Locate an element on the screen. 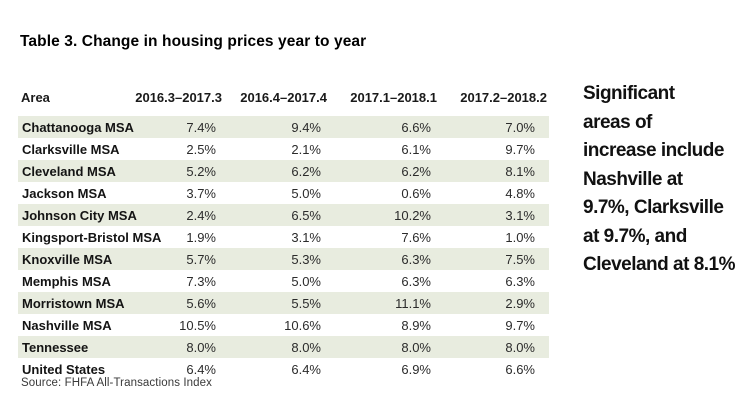 The width and height of the screenshot is (750, 403). value-cell: 6.1% is located at coordinates (416, 149).